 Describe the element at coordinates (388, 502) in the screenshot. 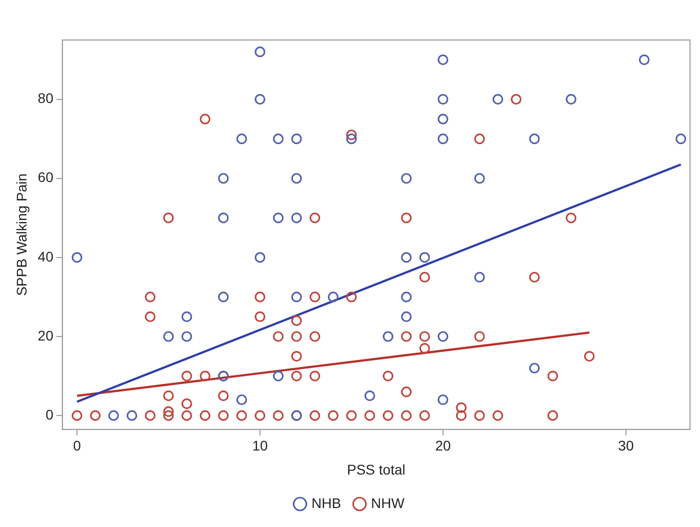

I see `legend-label: NHW` at that location.